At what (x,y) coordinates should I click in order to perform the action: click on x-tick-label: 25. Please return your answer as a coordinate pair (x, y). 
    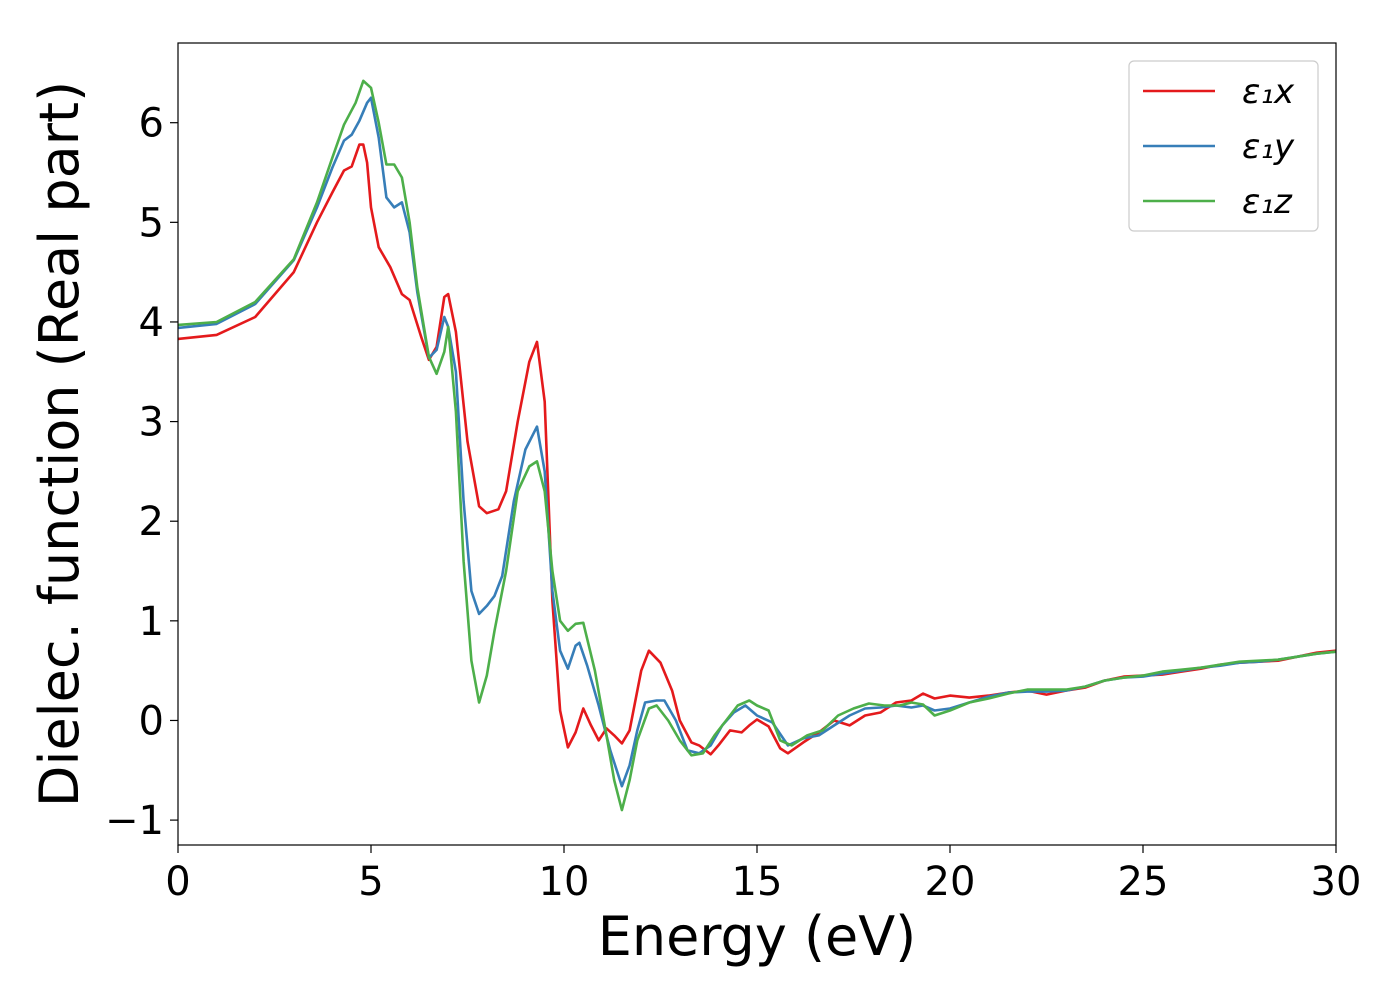
    Looking at the image, I should click on (1143, 882).